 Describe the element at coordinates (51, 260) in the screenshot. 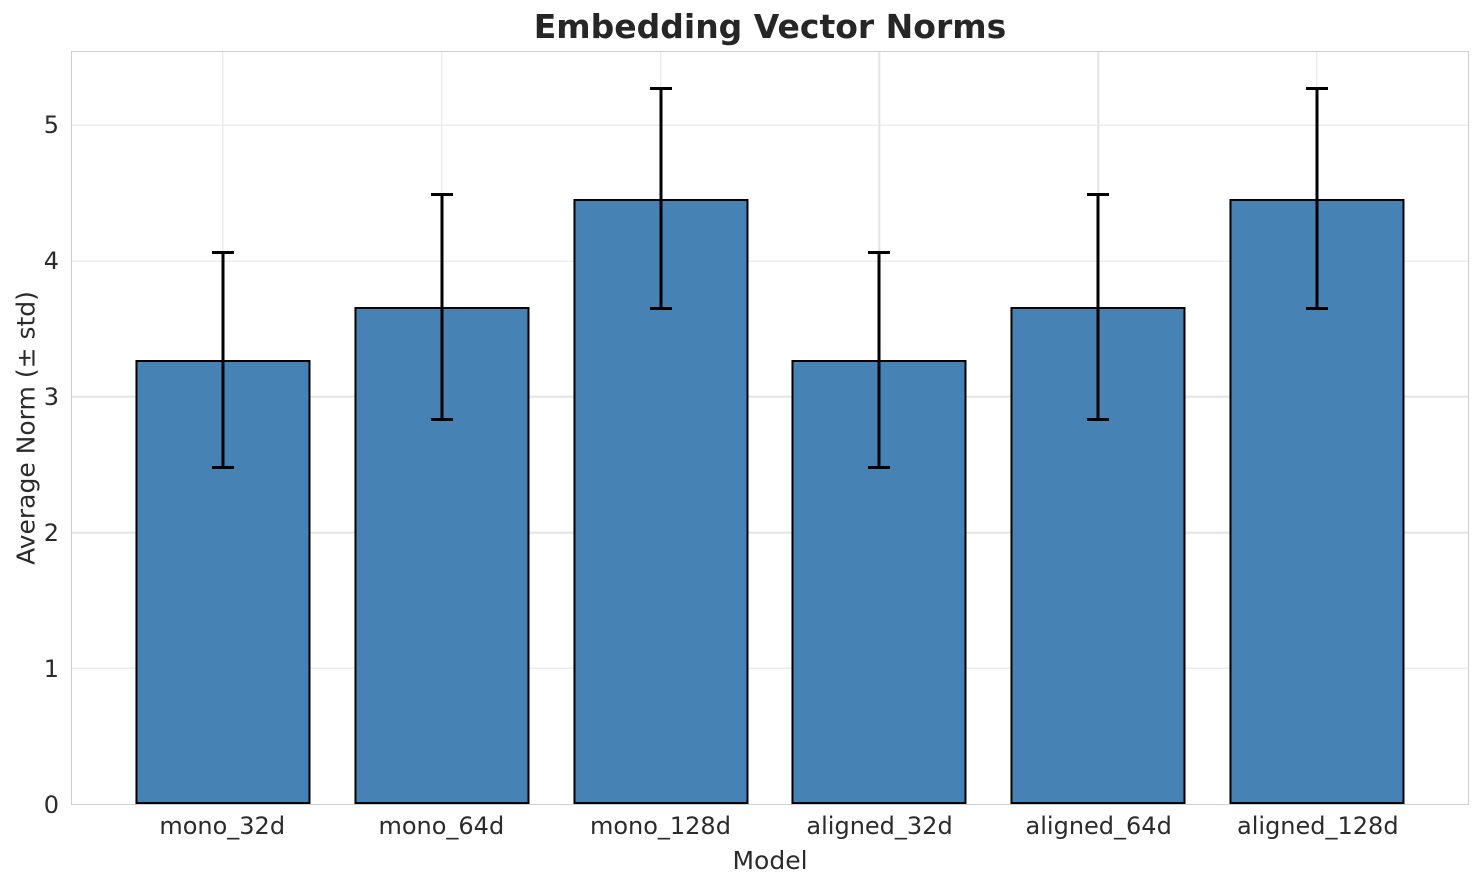

I see `y-tick-label: 4` at that location.